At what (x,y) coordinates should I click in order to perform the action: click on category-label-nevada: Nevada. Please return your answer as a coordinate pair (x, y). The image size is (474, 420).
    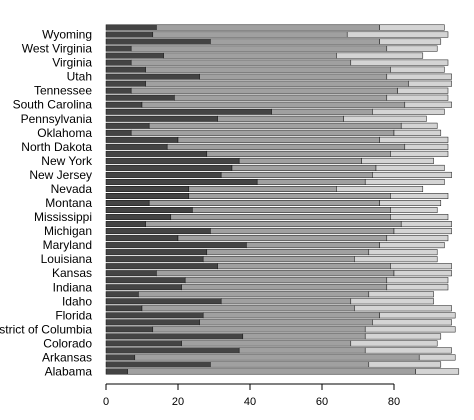
    Looking at the image, I should click on (72, 189).